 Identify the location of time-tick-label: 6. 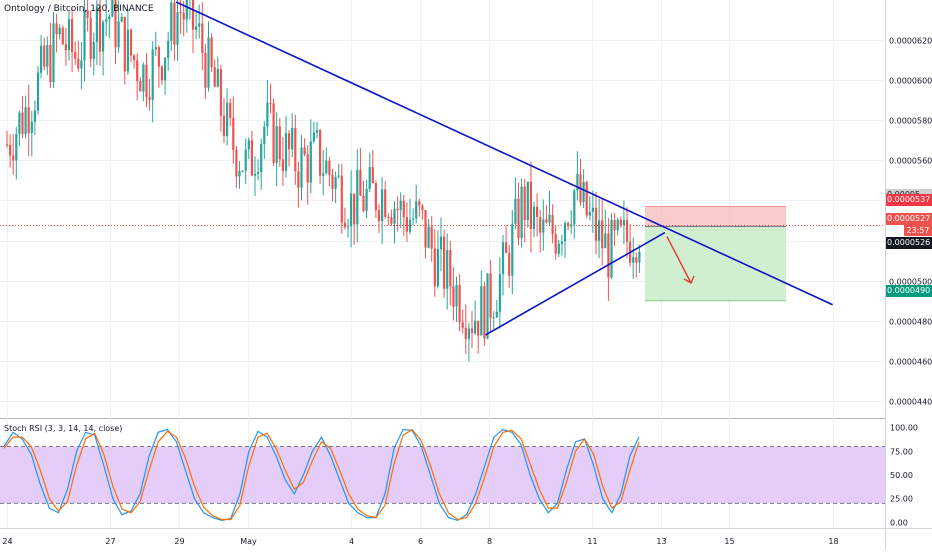
(420, 541).